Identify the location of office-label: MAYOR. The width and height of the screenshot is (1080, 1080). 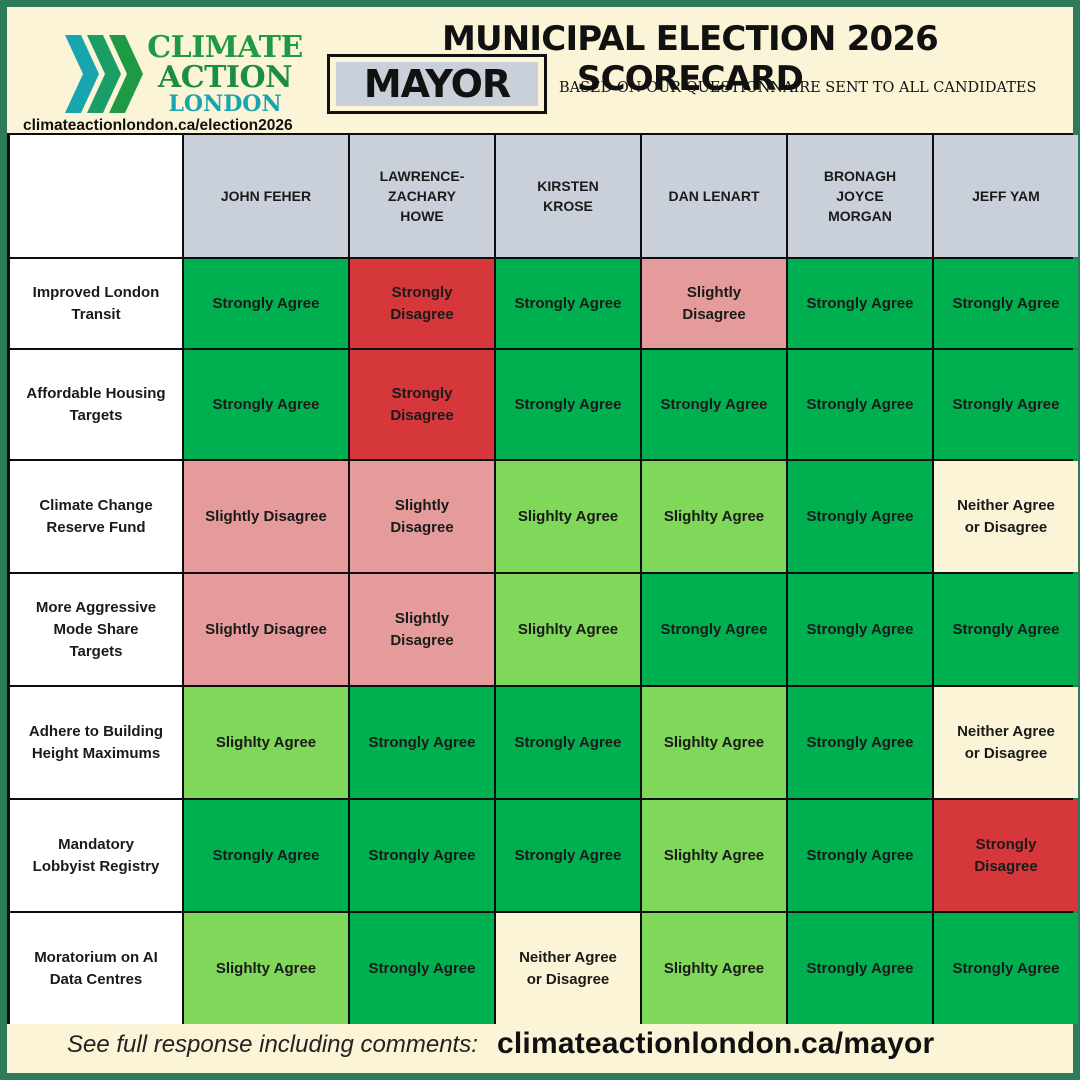
(437, 84).